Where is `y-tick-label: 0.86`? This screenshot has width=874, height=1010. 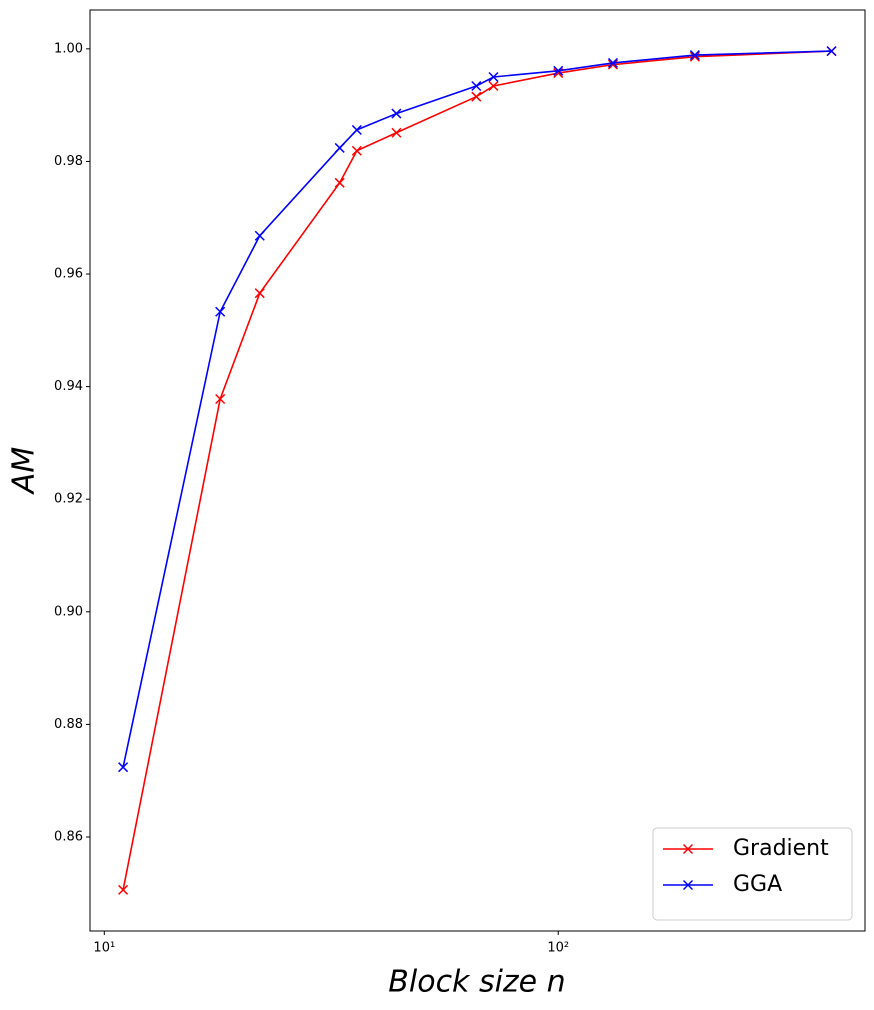
y-tick-label: 0.86 is located at coordinates (68, 836).